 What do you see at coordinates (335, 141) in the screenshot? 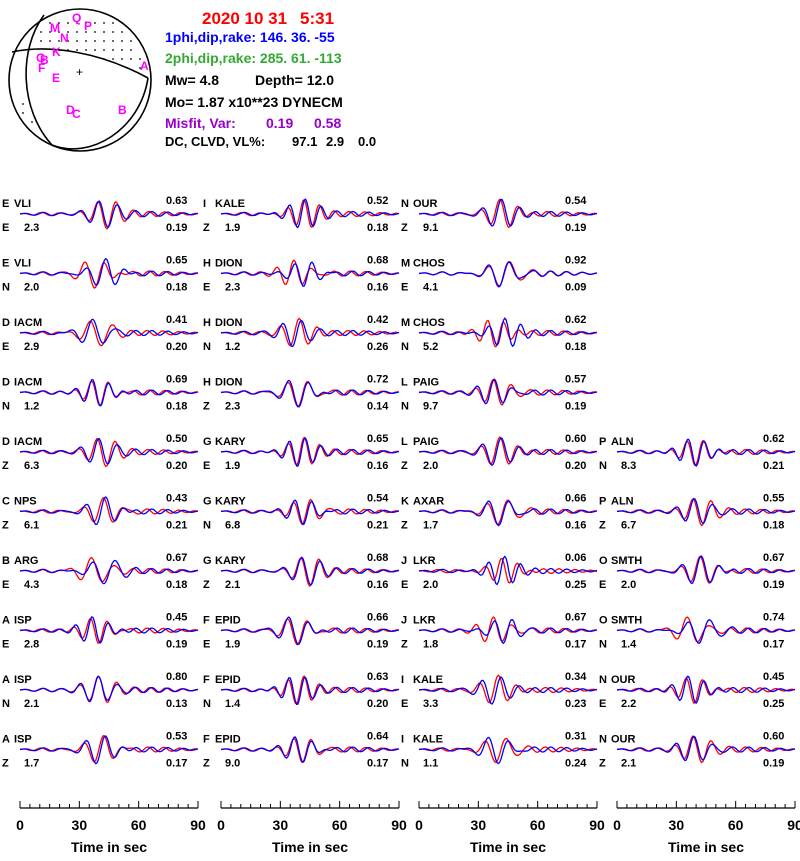
I see `clvd-value: 2.9` at bounding box center [335, 141].